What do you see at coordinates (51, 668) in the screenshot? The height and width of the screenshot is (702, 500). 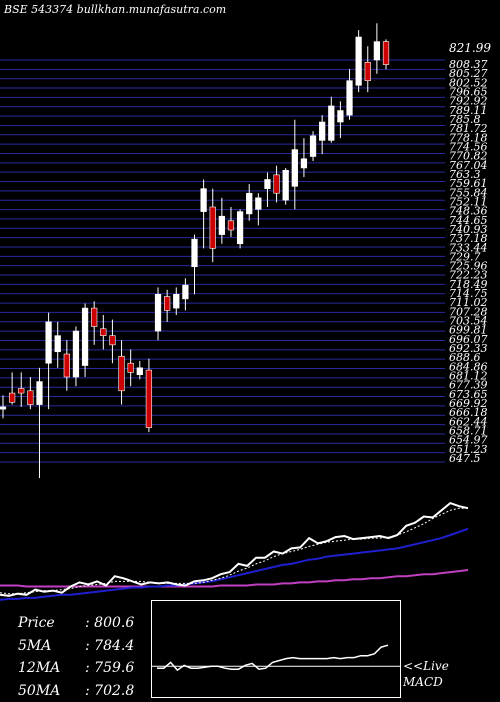 I see `ma12-label: 12MA` at bounding box center [51, 668].